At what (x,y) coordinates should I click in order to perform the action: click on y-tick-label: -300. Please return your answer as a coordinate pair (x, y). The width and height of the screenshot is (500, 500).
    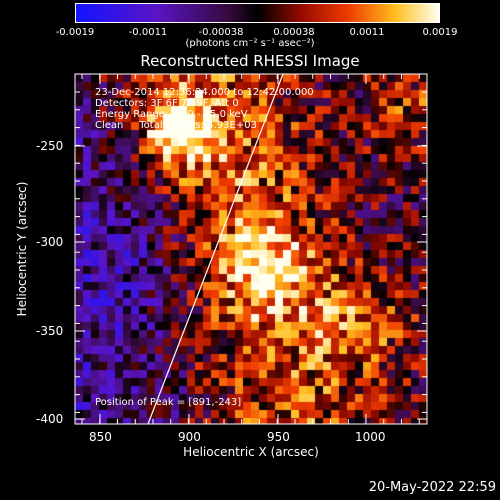
    Looking at the image, I should click on (50, 242).